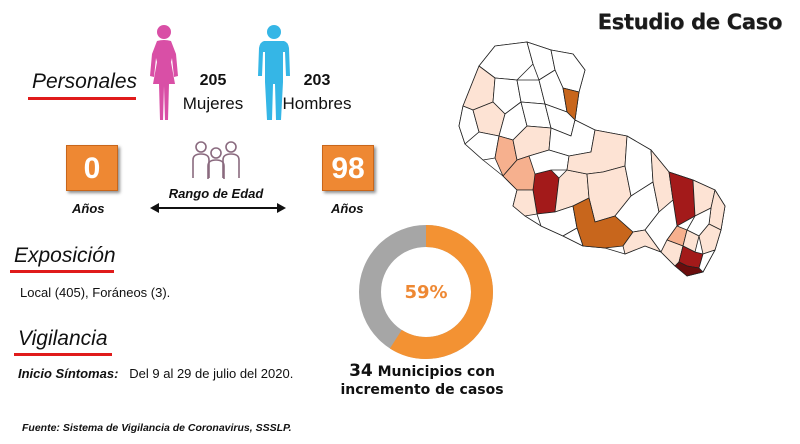  Describe the element at coordinates (274, 72) in the screenshot. I see `male-figure-icon` at that location.